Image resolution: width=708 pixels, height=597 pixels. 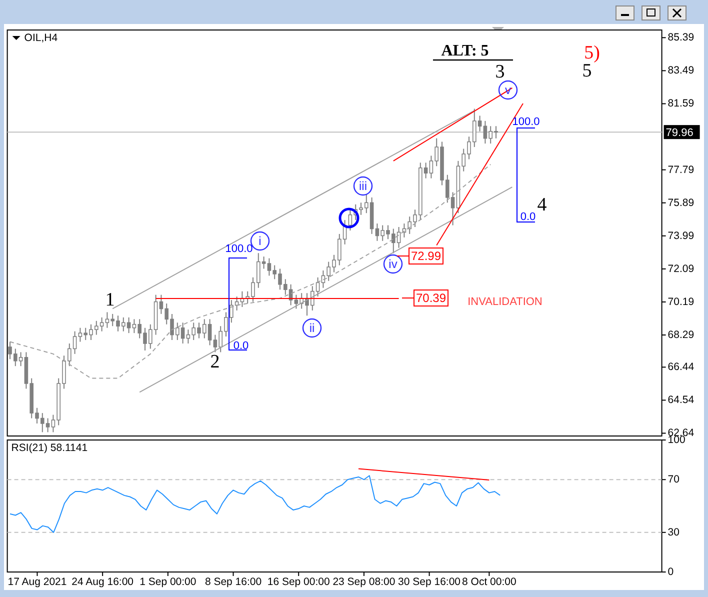 I want to click on y-tick-label: 81.59, so click(x=681, y=104).